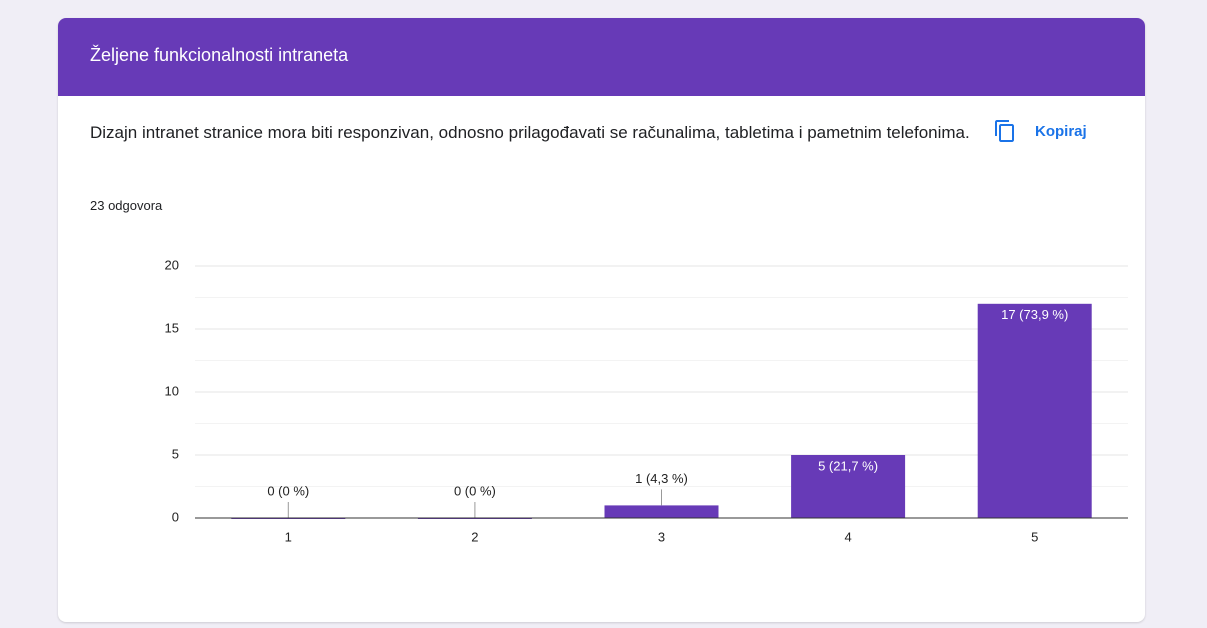 Image resolution: width=1207 pixels, height=628 pixels. What do you see at coordinates (1034, 314) in the screenshot?
I see `data-label: 17 (73,9 %)` at bounding box center [1034, 314].